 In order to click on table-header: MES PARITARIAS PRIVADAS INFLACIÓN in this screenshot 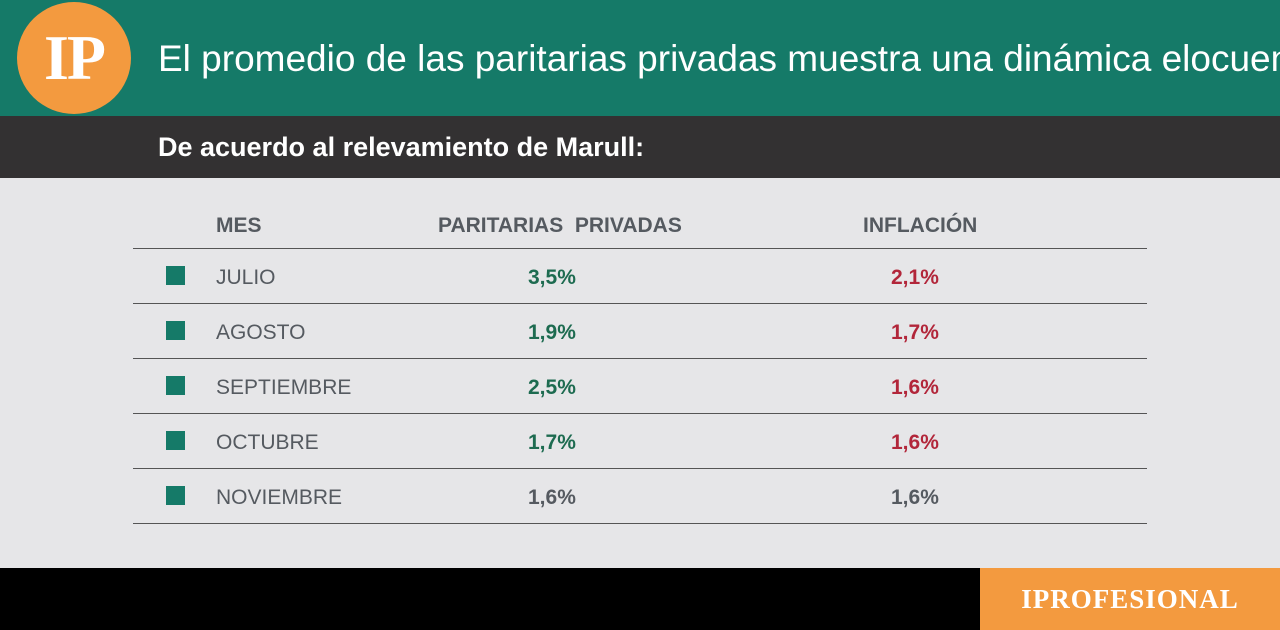, I will do `click(640, 224)`.